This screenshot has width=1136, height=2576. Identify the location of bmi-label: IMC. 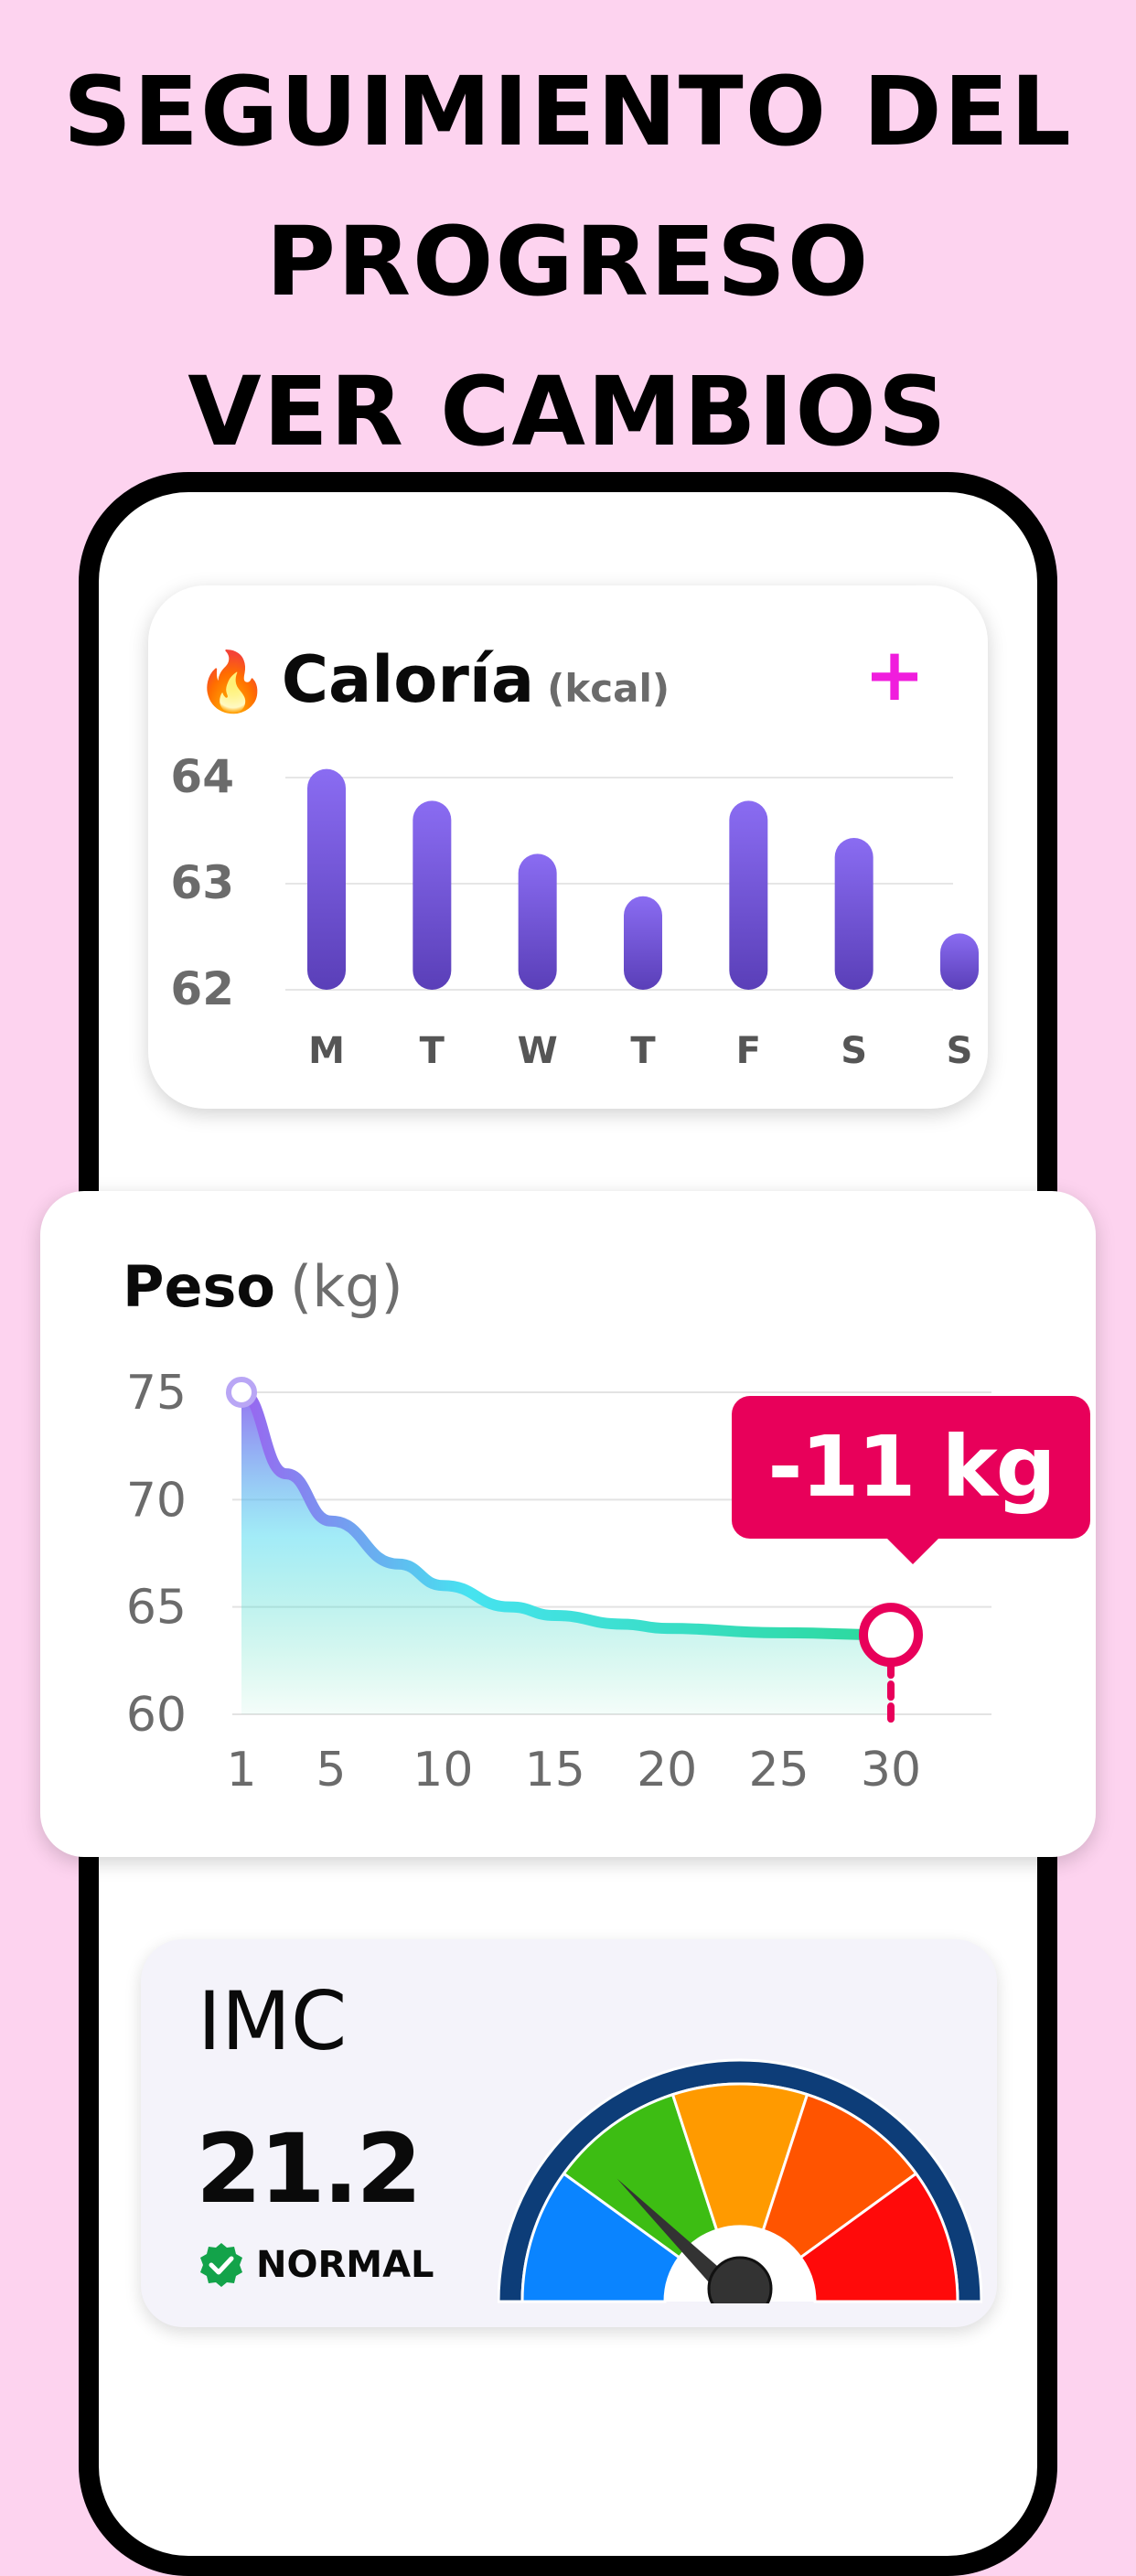
(273, 2021).